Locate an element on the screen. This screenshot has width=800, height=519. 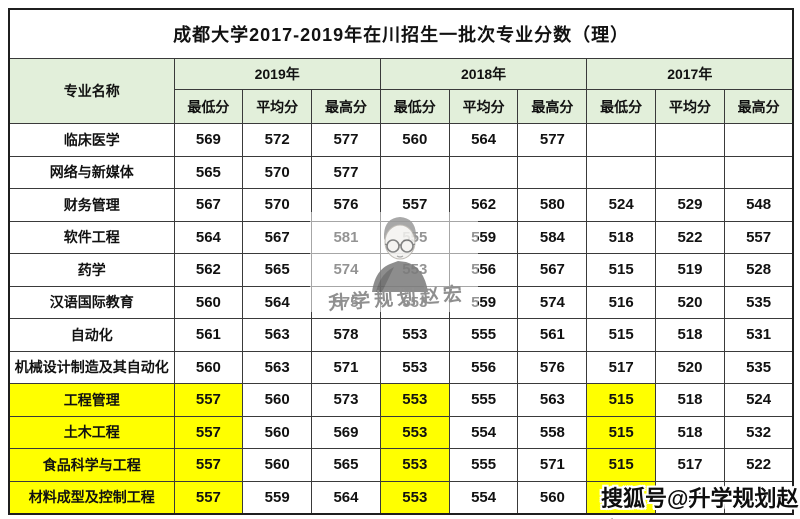
table-row: 汉语国际教育 560 564 575 553 559 574 516 520 535 is located at coordinates (401, 302).